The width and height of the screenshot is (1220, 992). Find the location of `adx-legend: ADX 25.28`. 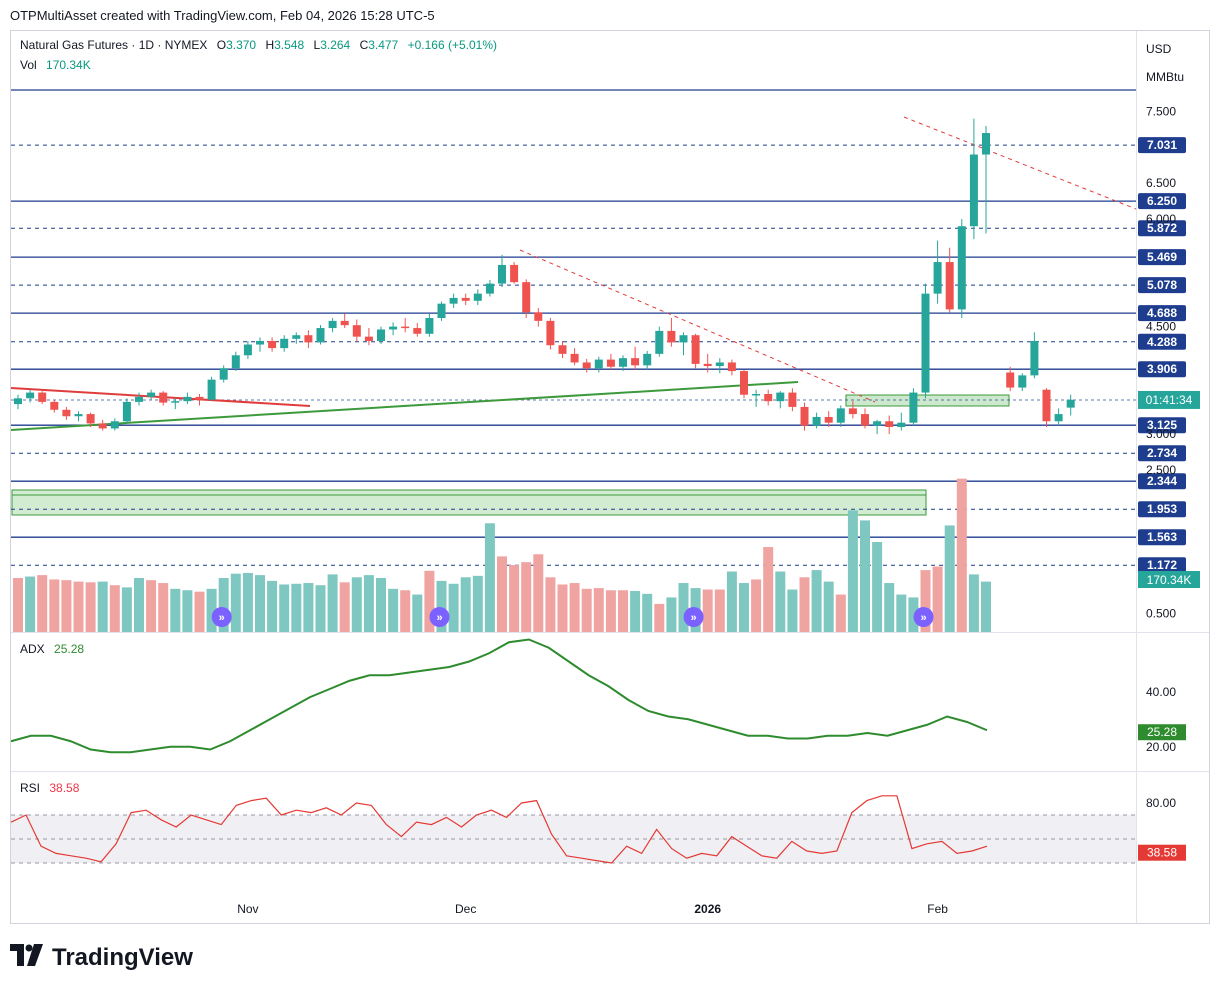

adx-legend: ADX 25.28 is located at coordinates (52, 649).